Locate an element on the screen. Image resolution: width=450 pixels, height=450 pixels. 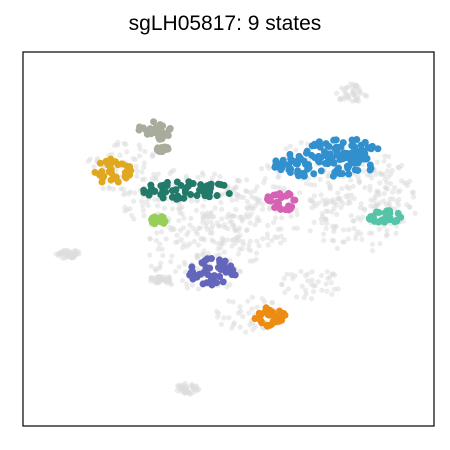
background-region-bottom-right-arm is located at coordinates (310, 285).